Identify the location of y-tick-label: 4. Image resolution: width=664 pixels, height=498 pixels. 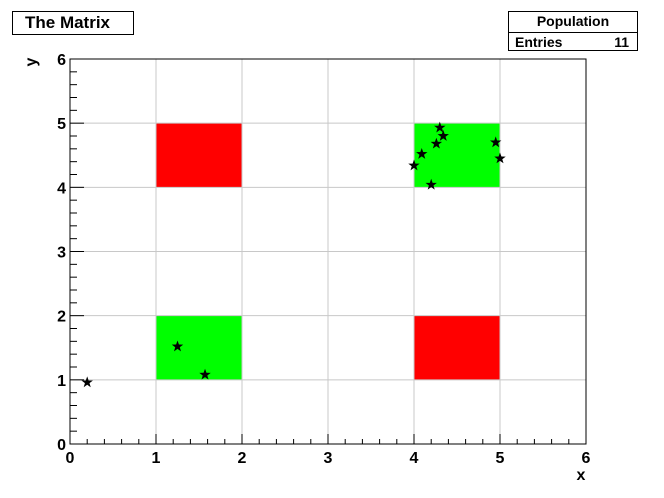
(61, 188).